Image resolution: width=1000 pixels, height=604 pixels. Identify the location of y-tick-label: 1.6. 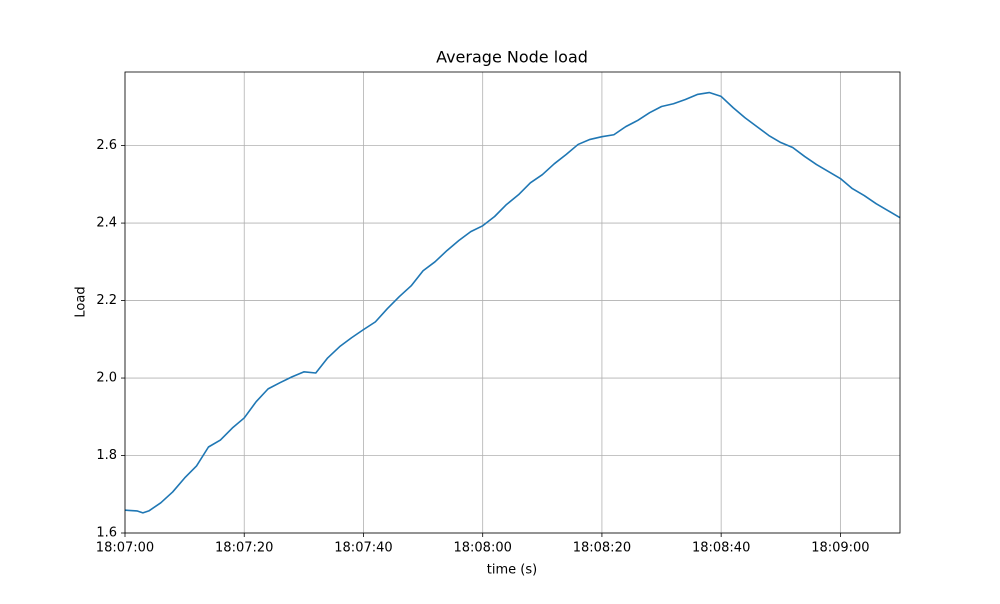
(106, 533).